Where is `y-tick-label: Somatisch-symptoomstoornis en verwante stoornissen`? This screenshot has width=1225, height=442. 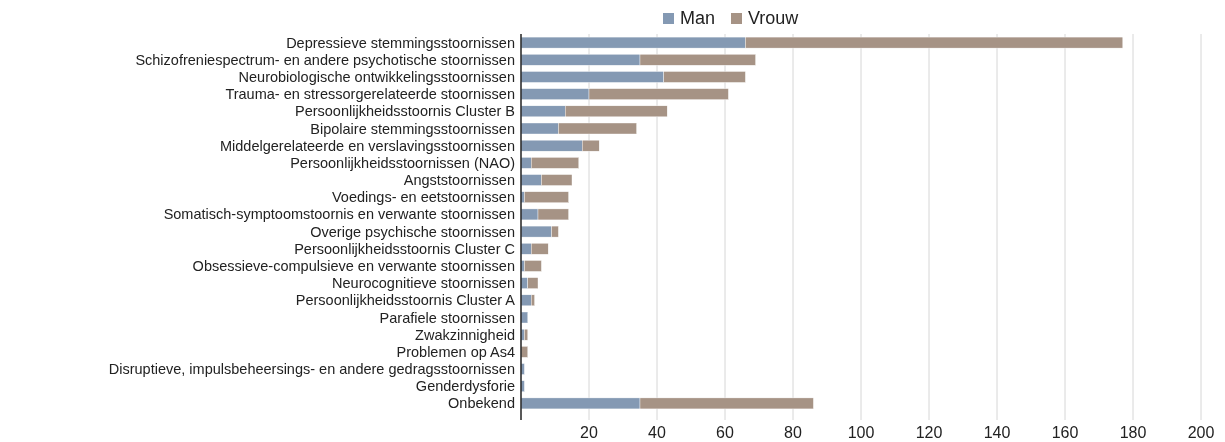
y-tick-label: Somatisch-symptoomstoornis en verwante stoornissen is located at coordinates (339, 214).